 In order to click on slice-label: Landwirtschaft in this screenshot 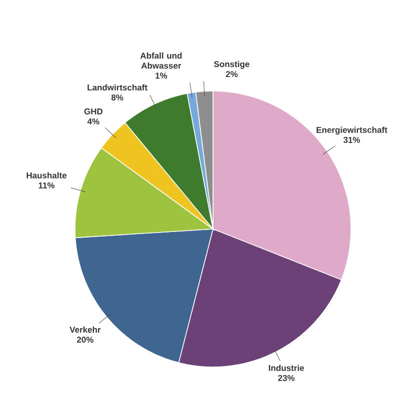, I will do `click(118, 87)`.